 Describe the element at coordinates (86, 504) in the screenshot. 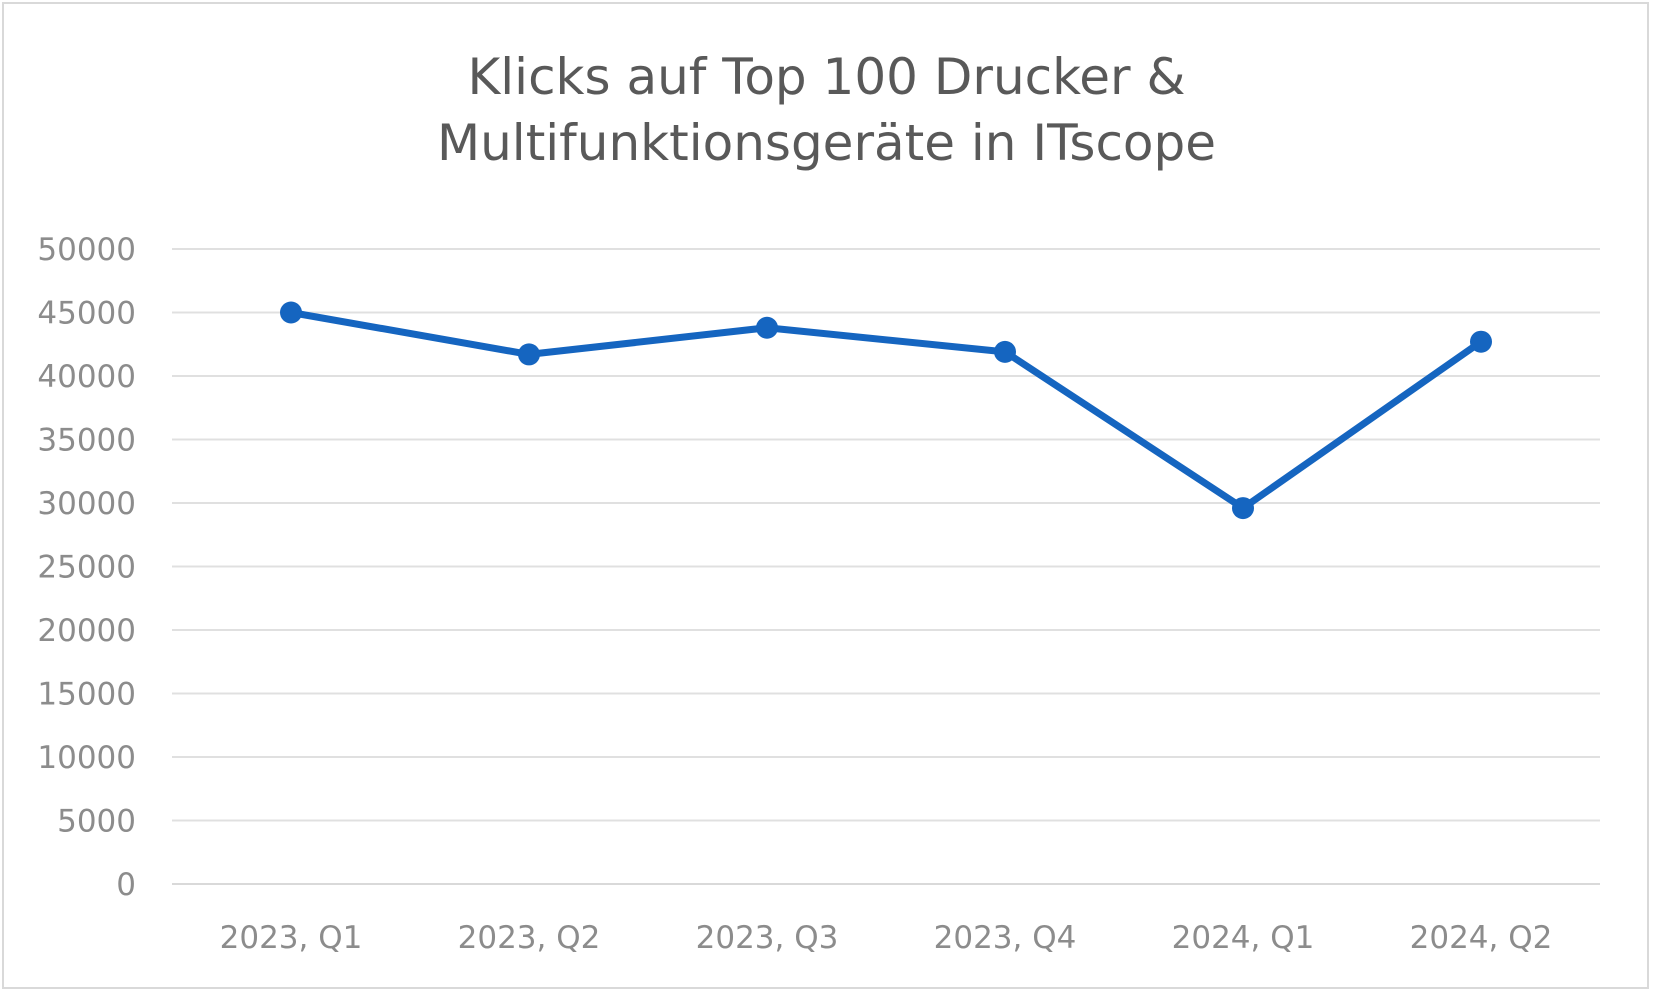

I see `y-tick-label: 30000` at that location.